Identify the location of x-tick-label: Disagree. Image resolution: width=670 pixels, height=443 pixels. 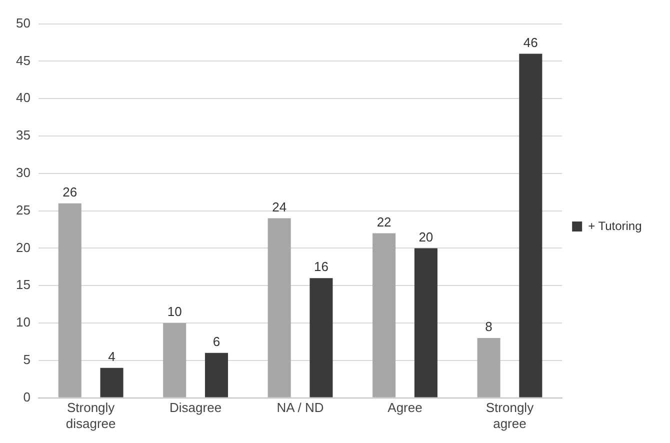
(196, 408).